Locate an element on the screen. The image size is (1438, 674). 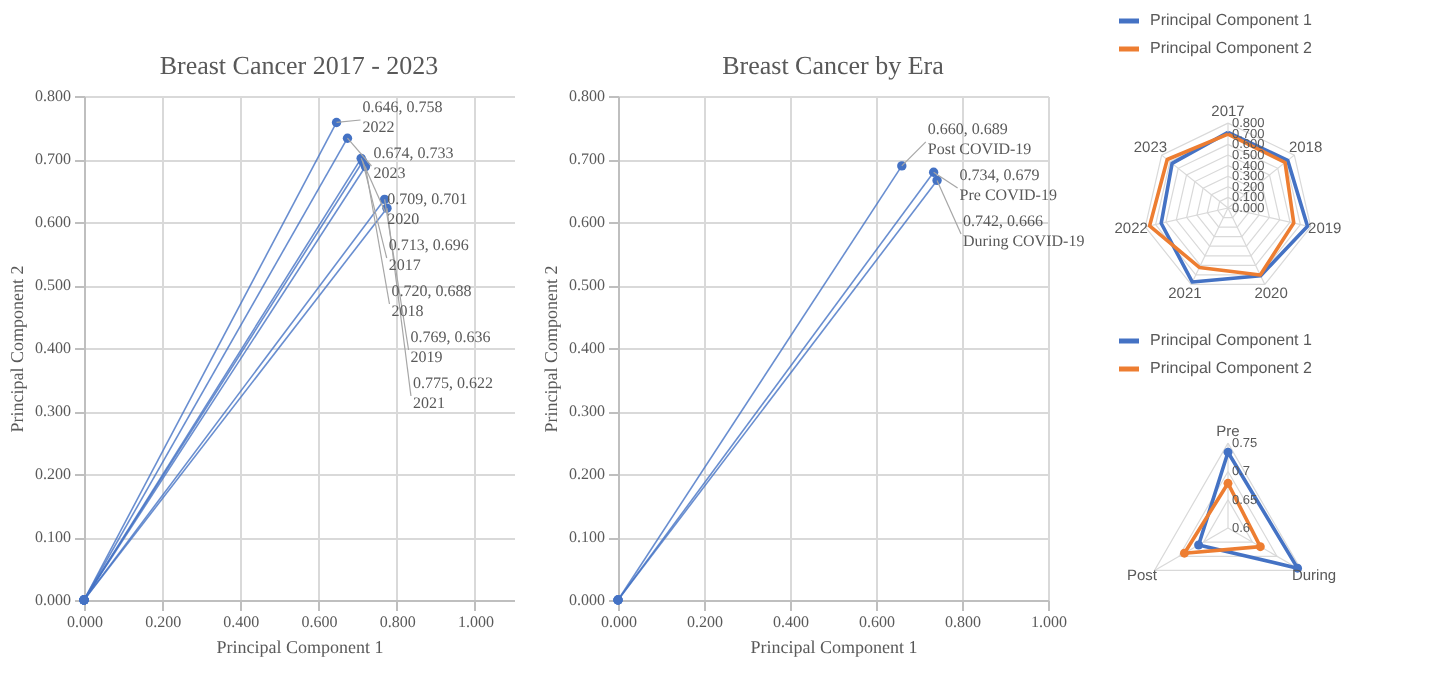
data-label: 0.713, 0.696 is located at coordinates (428, 245).